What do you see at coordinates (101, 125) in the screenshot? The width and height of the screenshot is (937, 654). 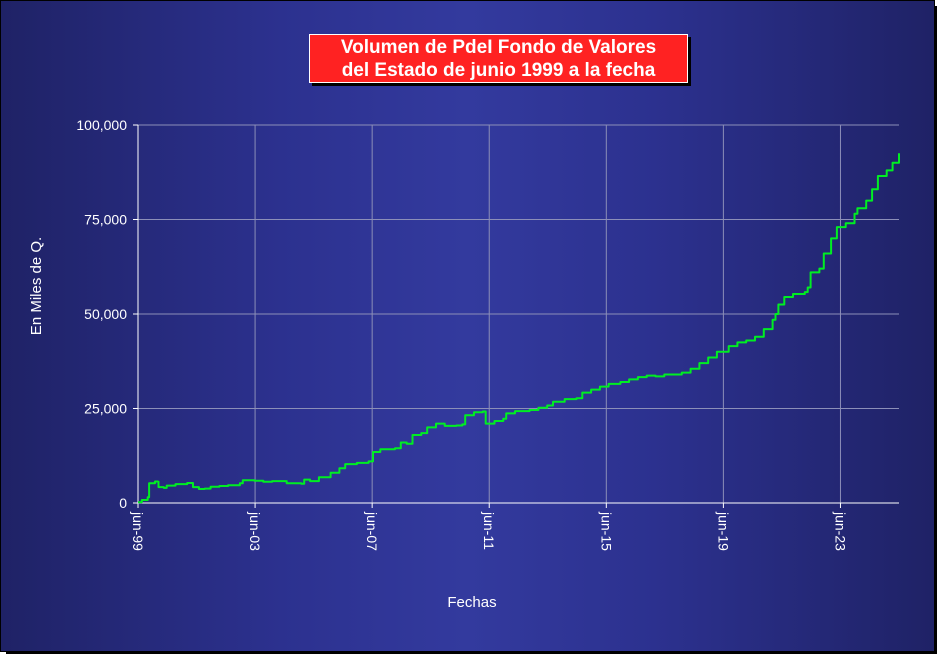 I see `y-tick-label: 100,000` at bounding box center [101, 125].